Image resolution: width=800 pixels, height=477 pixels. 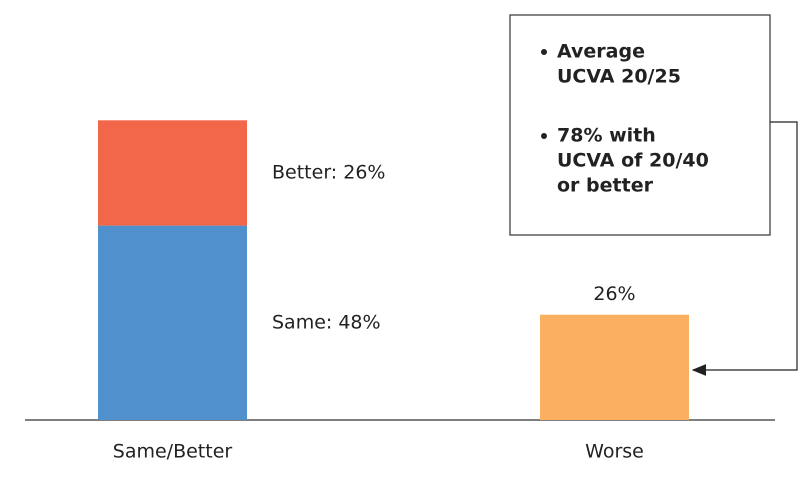 I want to click on data-label: Same: 48%, so click(x=326, y=322).